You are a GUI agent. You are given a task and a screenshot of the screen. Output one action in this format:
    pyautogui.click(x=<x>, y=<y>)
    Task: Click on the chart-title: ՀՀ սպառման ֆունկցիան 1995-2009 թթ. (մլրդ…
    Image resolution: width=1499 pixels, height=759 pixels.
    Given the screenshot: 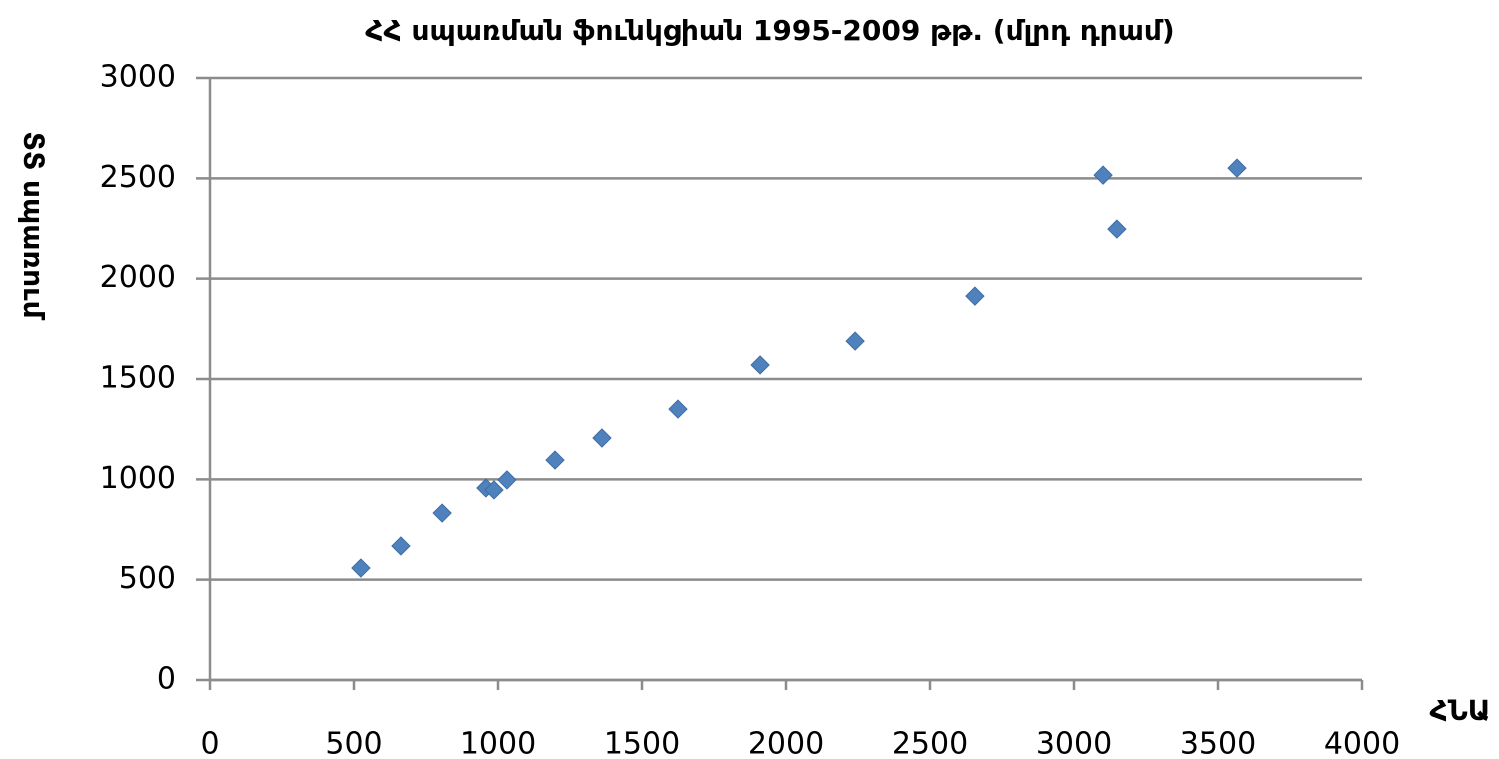 What is the action you would take?
    pyautogui.click(x=769, y=30)
    